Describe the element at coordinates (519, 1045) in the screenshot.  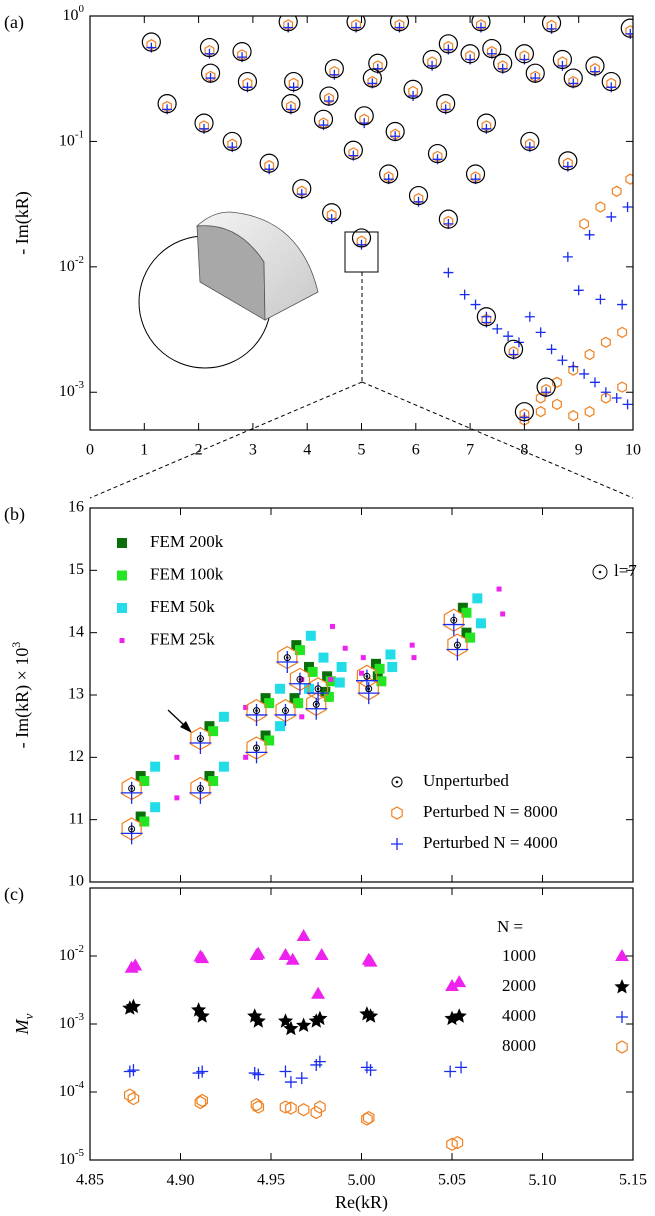
I see `legend-label: 8000` at that location.